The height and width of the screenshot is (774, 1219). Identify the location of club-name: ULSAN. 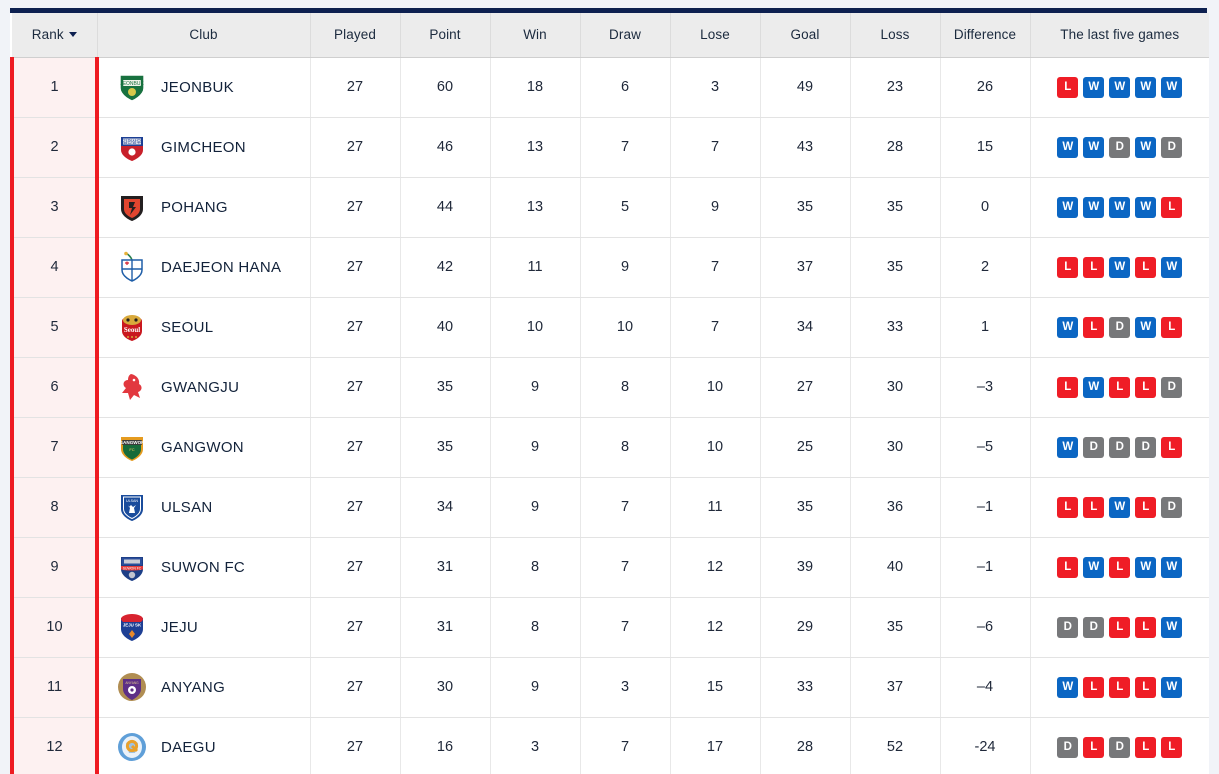
(187, 507).